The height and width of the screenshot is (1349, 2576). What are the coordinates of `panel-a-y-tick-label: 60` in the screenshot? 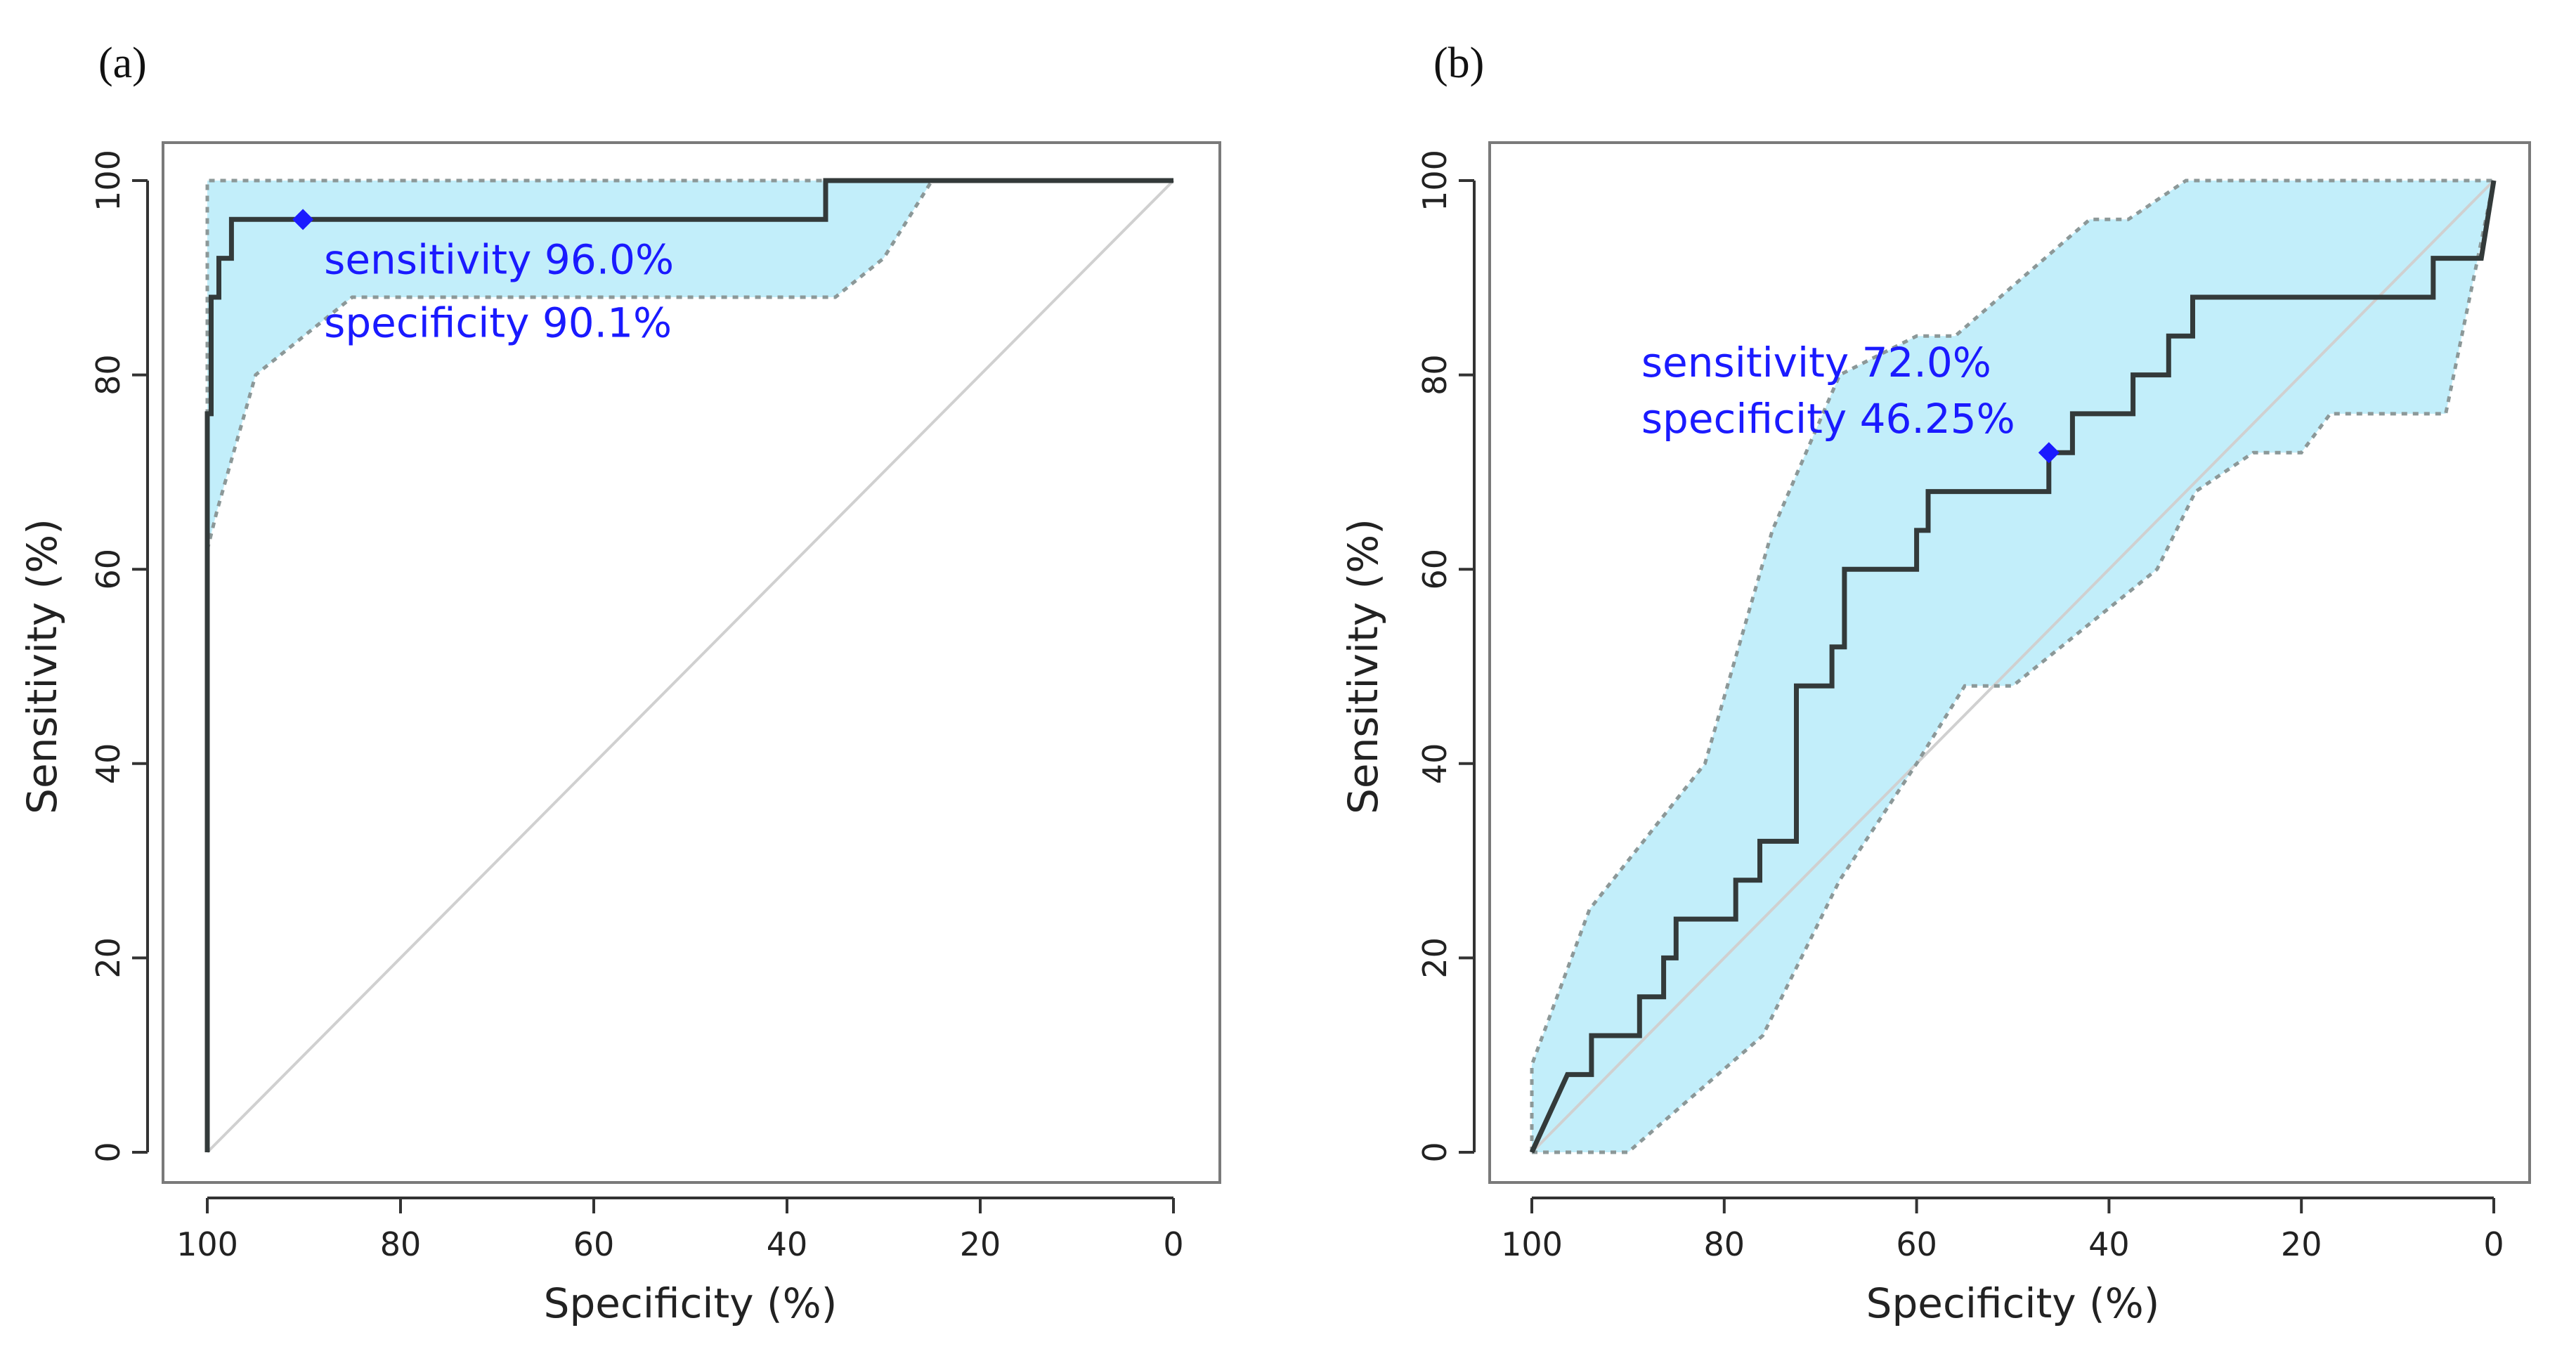 It's located at (108, 569).